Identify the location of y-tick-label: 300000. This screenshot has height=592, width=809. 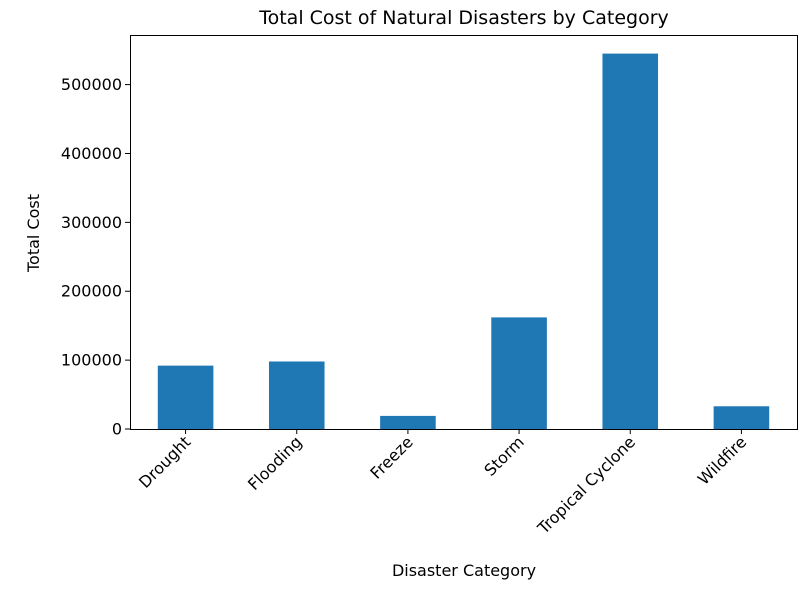
(91, 222).